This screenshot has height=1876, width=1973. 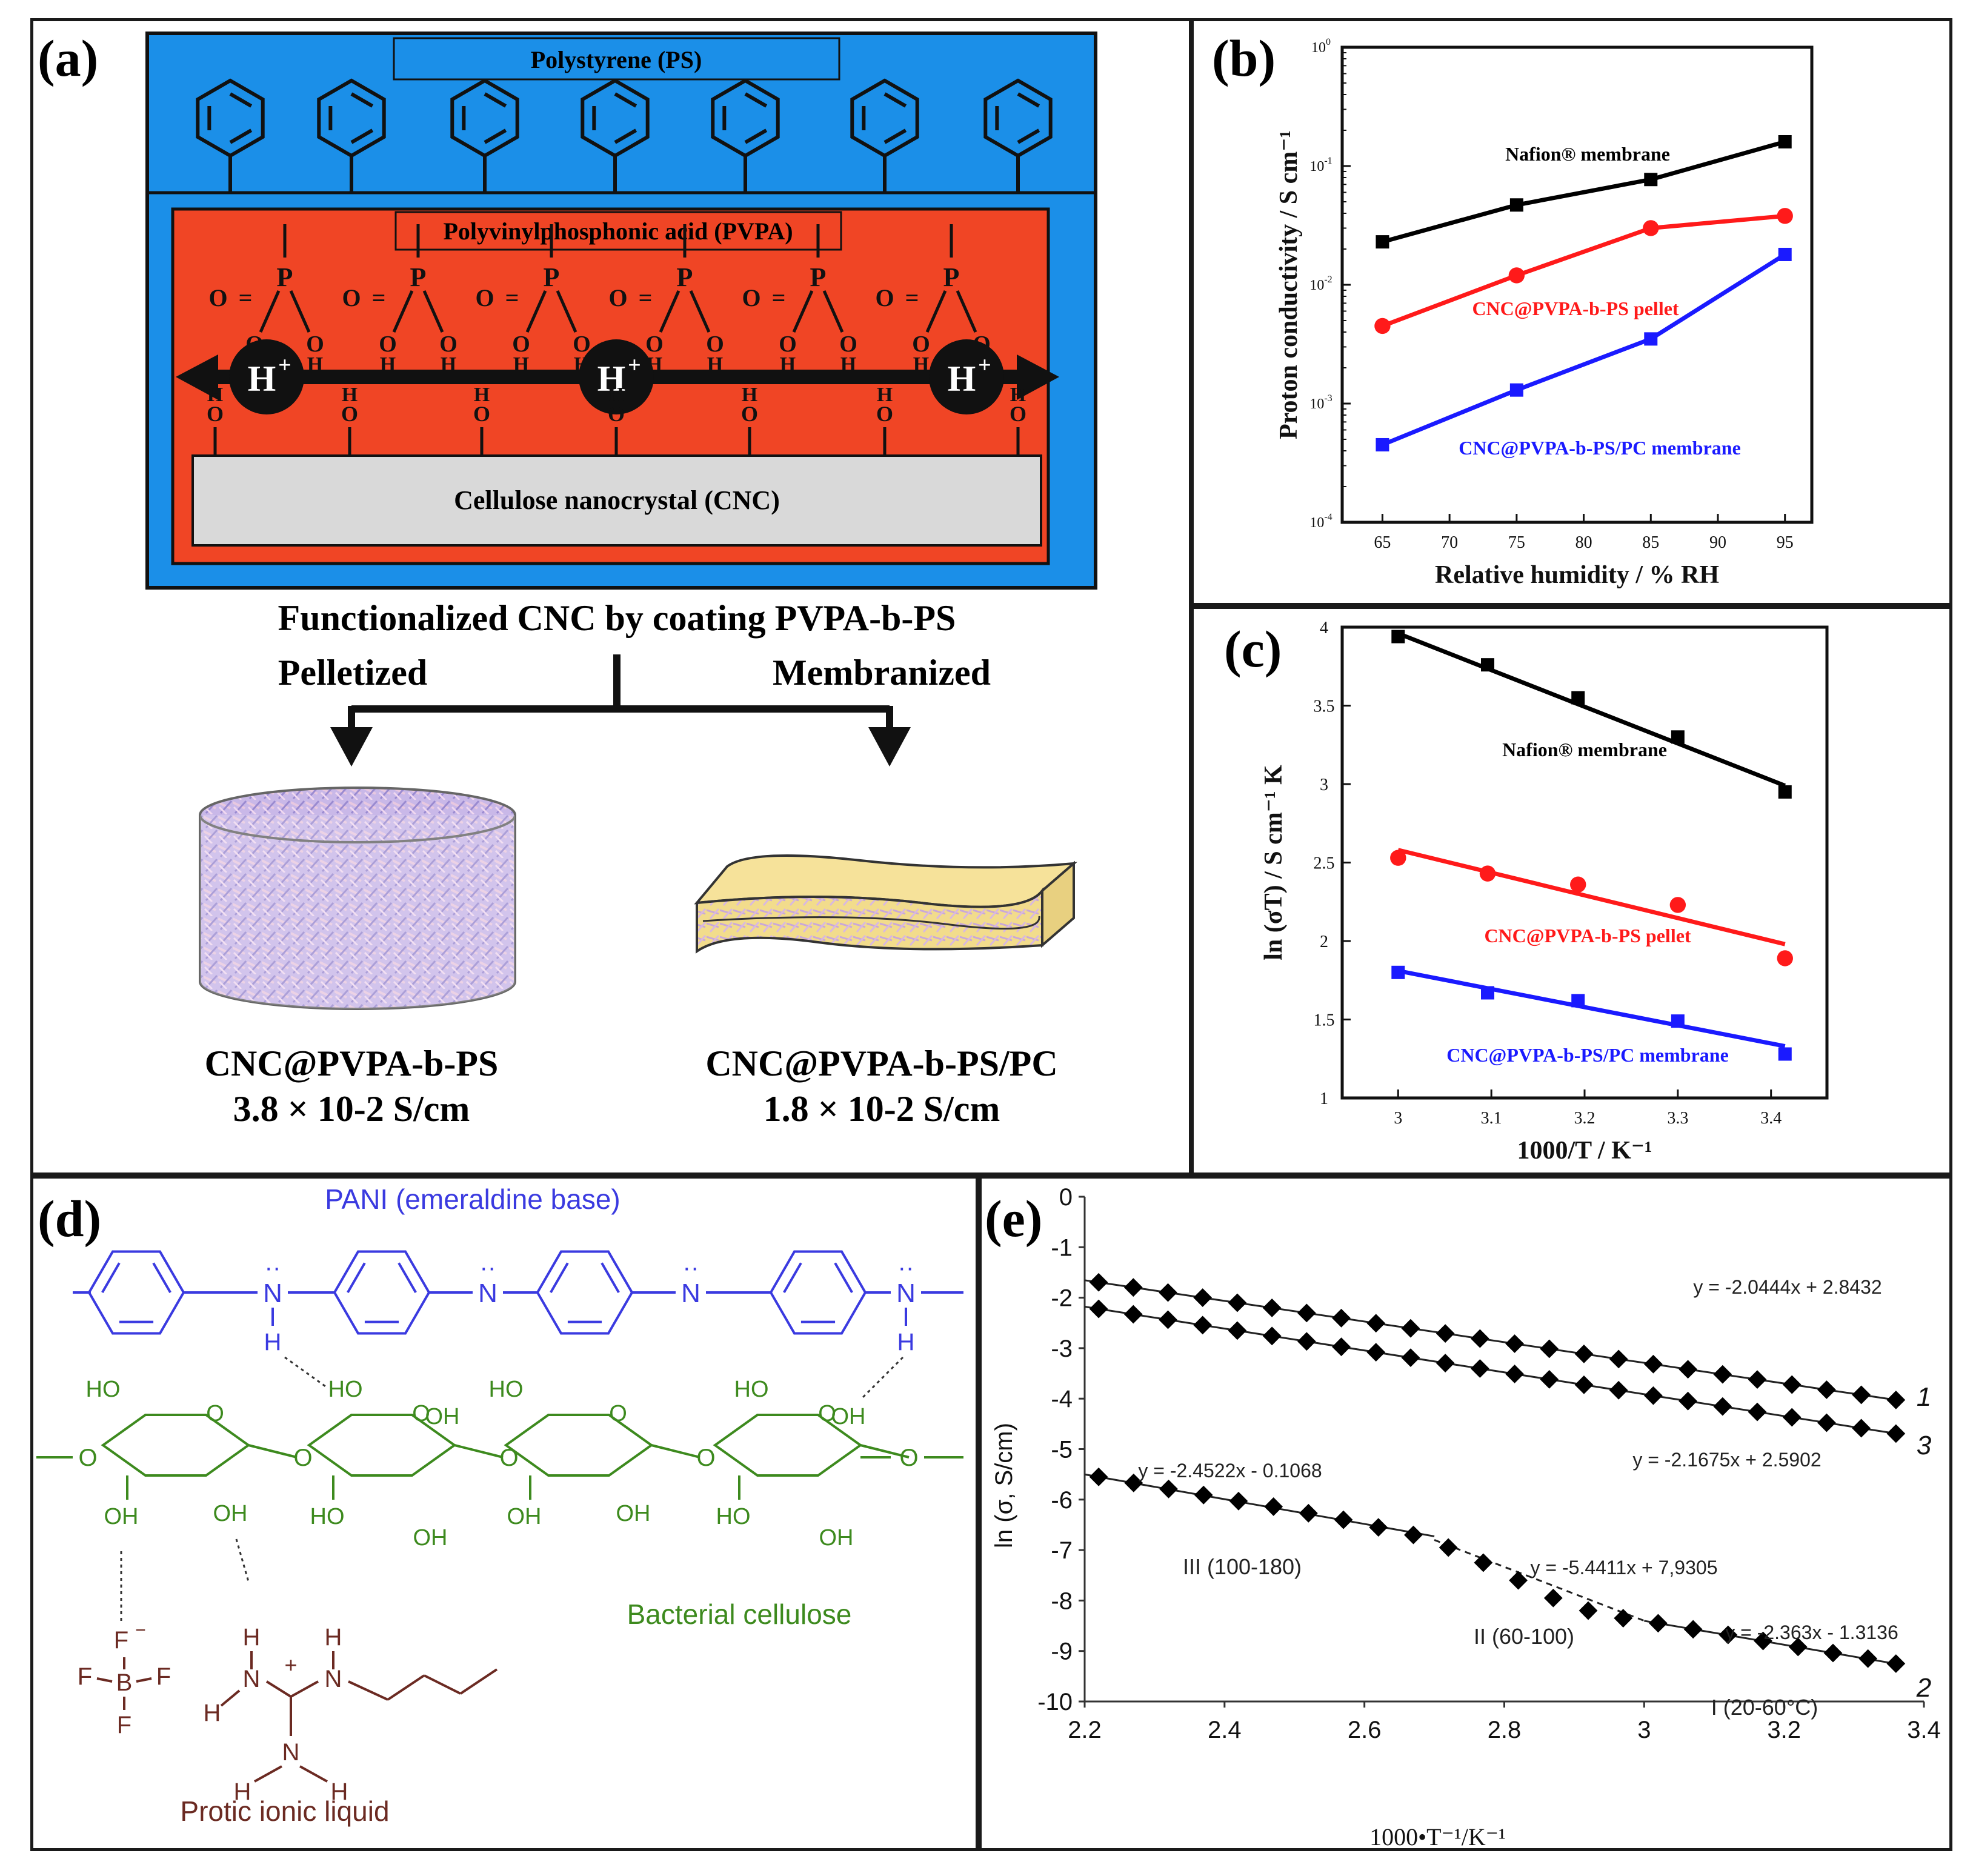 I want to click on y-tick-label: -10, so click(x=1055, y=1702).